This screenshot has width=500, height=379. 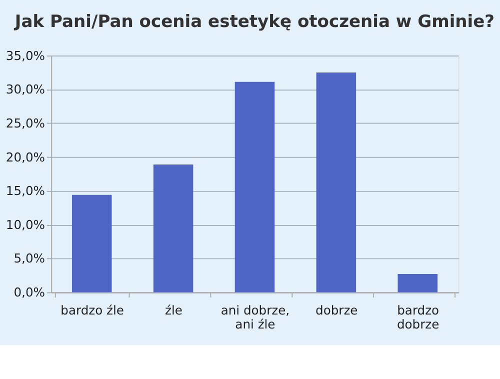 I want to click on y-tick-label: 5,0%, so click(x=29, y=259).